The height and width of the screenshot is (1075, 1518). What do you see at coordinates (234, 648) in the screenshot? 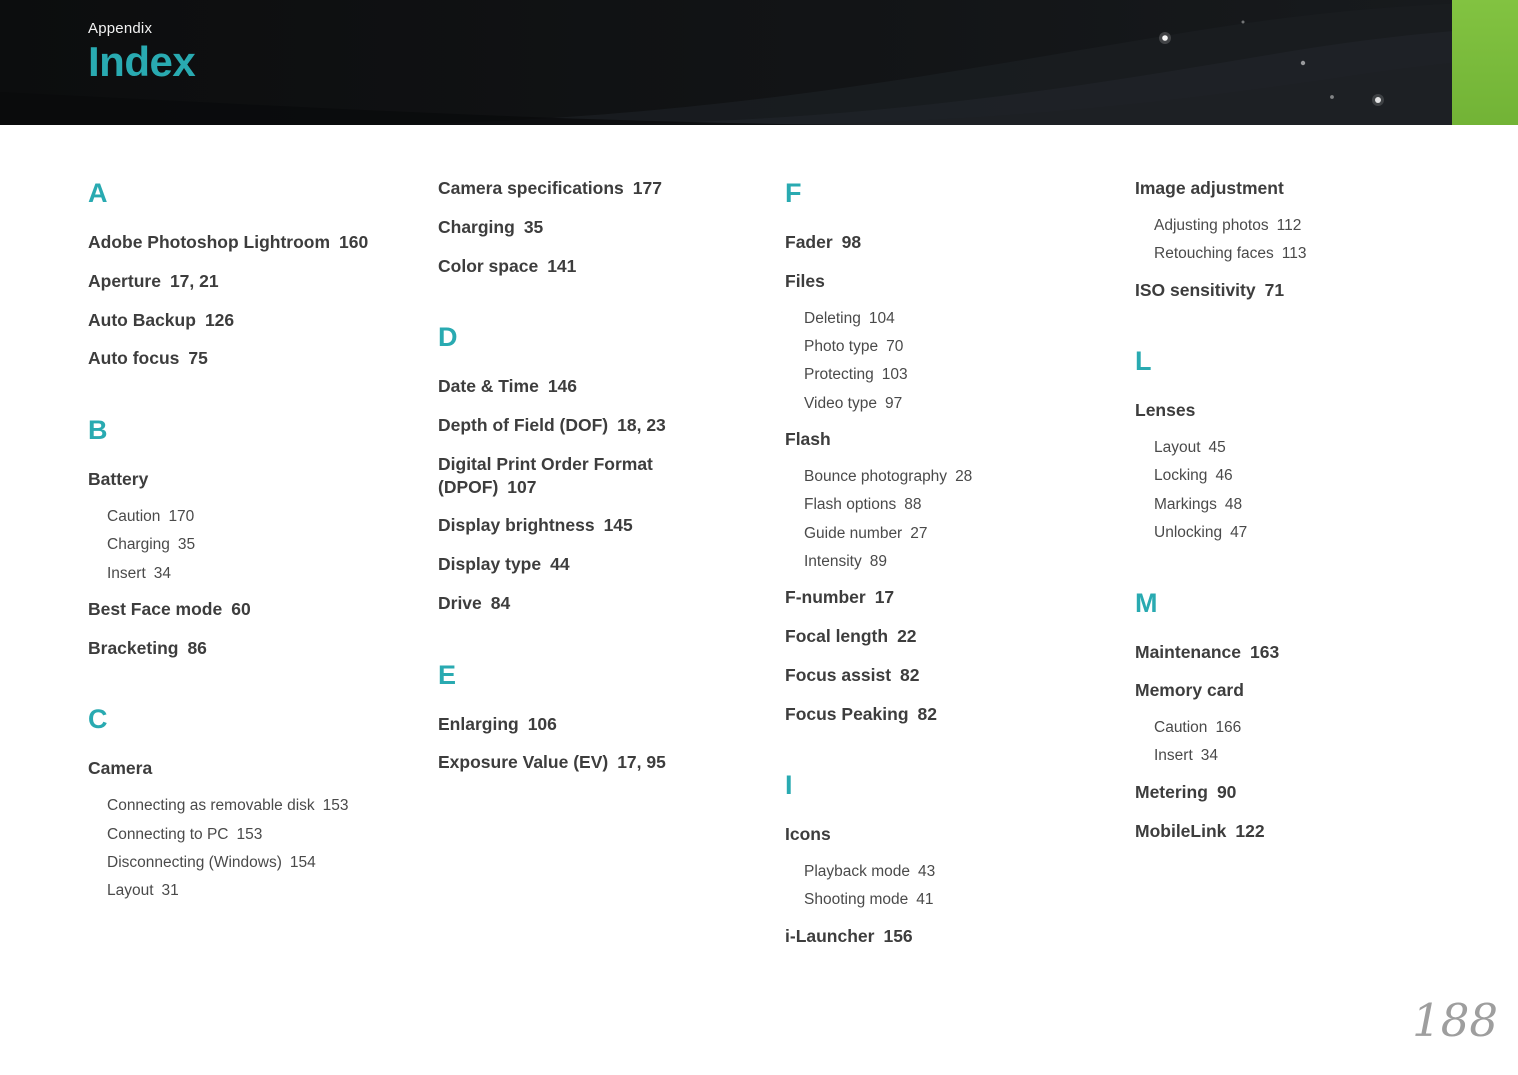
I see `index-entry: Bracketing 86` at bounding box center [234, 648].